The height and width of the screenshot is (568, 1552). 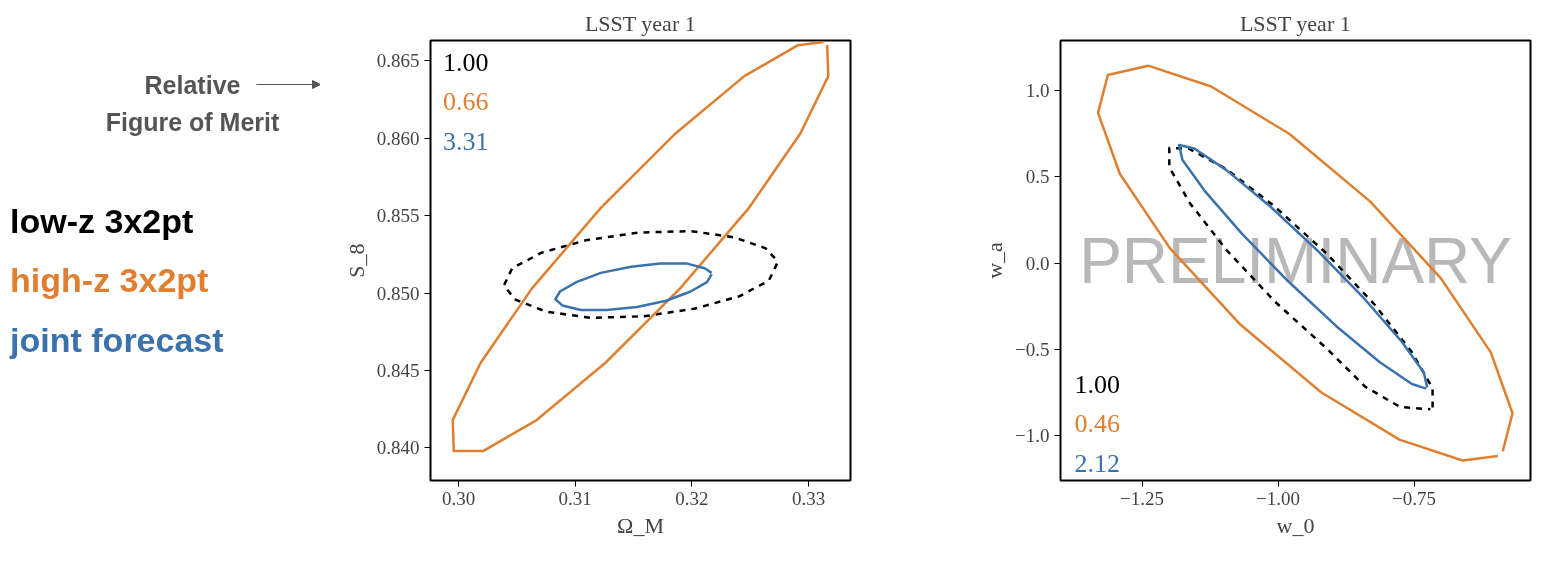 What do you see at coordinates (575, 498) in the screenshot?
I see `x-tick-label: 0.31` at bounding box center [575, 498].